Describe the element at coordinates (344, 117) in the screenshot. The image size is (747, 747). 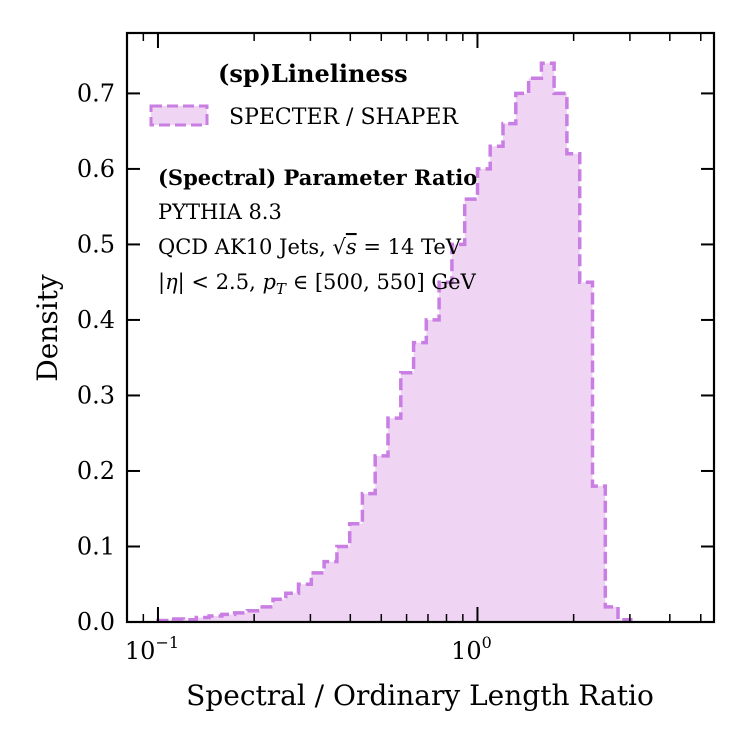
I see `legend-entry: SPECTER / SHAPER` at that location.